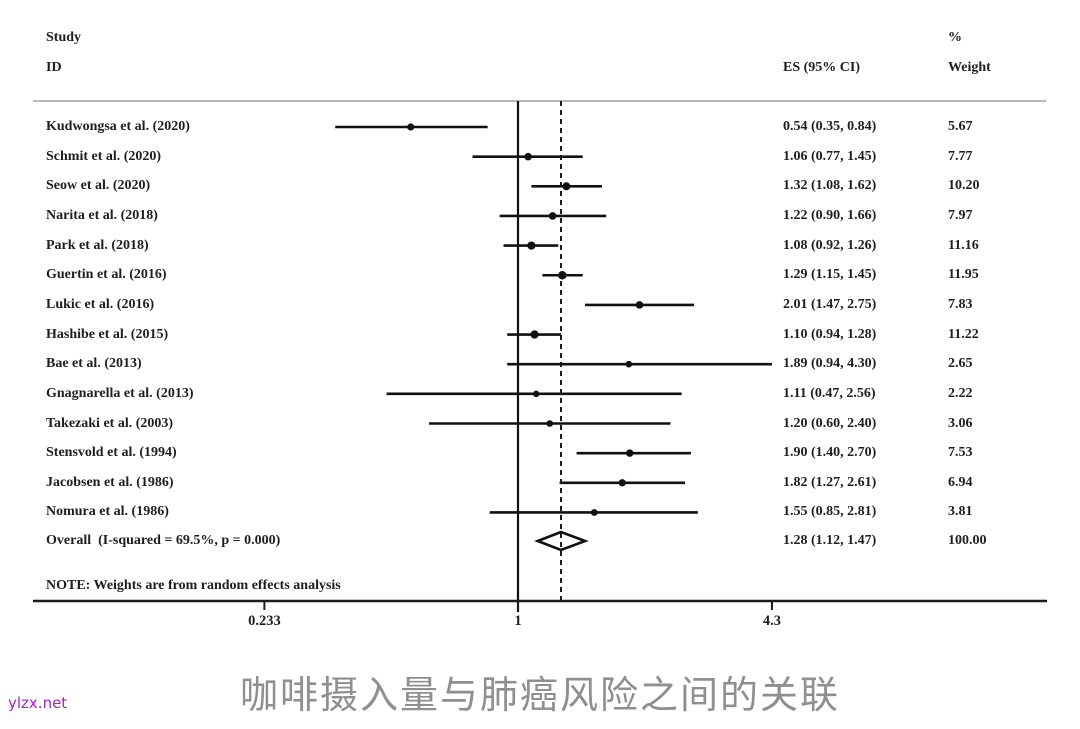 This screenshot has width=1080, height=729. Describe the element at coordinates (518, 621) in the screenshot. I see `axis-tick-label: 1` at that location.